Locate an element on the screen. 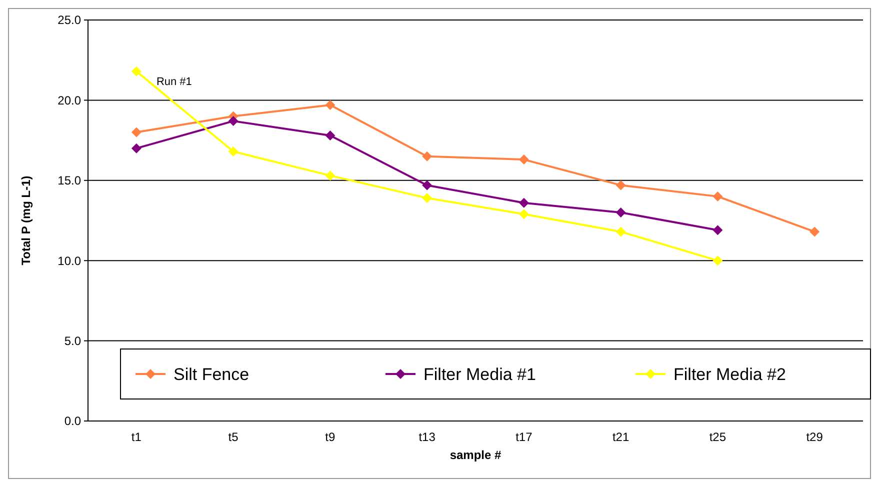  y-axis-title: Total P (mg L-1) is located at coordinates (26, 221).